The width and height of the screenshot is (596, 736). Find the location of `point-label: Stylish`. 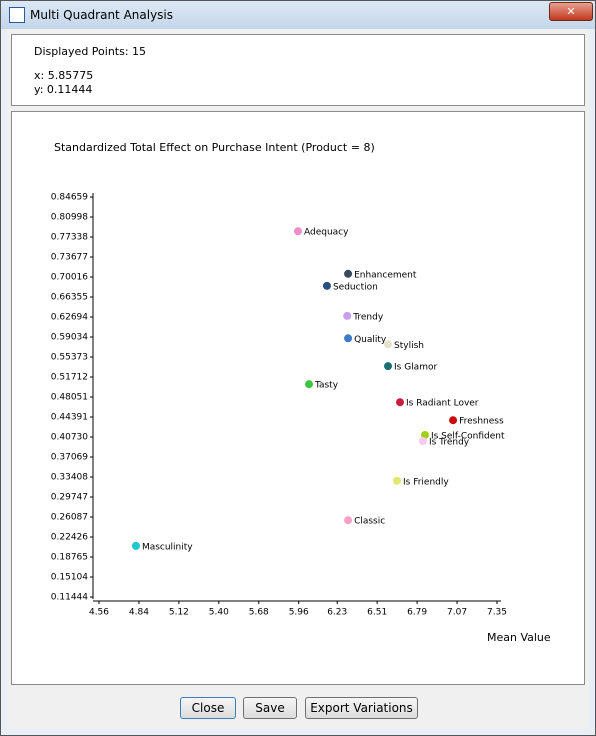

point-label: Stylish is located at coordinates (409, 346).